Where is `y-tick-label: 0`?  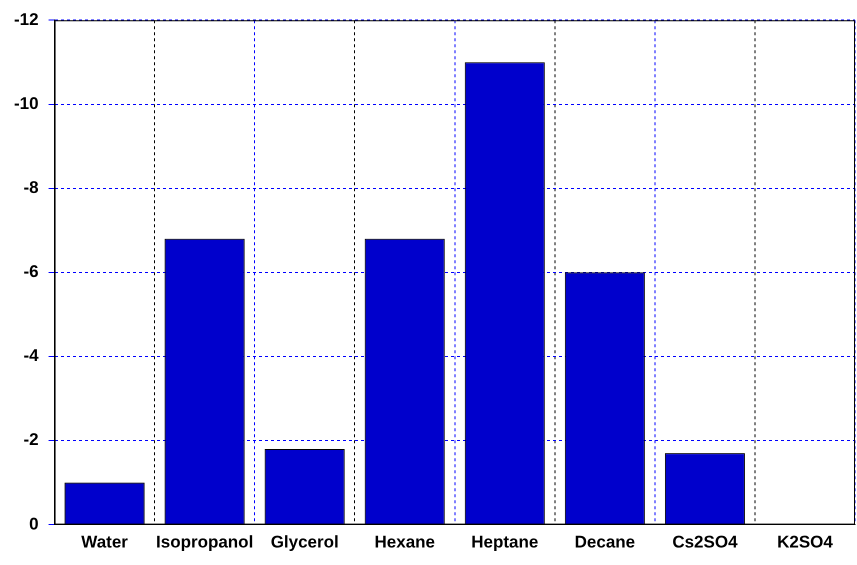
y-tick-label: 0 is located at coordinates (34, 524).